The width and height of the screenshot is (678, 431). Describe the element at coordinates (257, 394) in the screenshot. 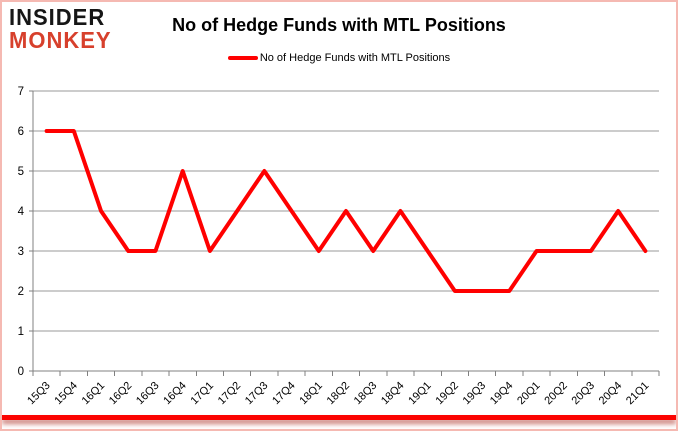

I see `x-axis-label: 17Q3` at that location.